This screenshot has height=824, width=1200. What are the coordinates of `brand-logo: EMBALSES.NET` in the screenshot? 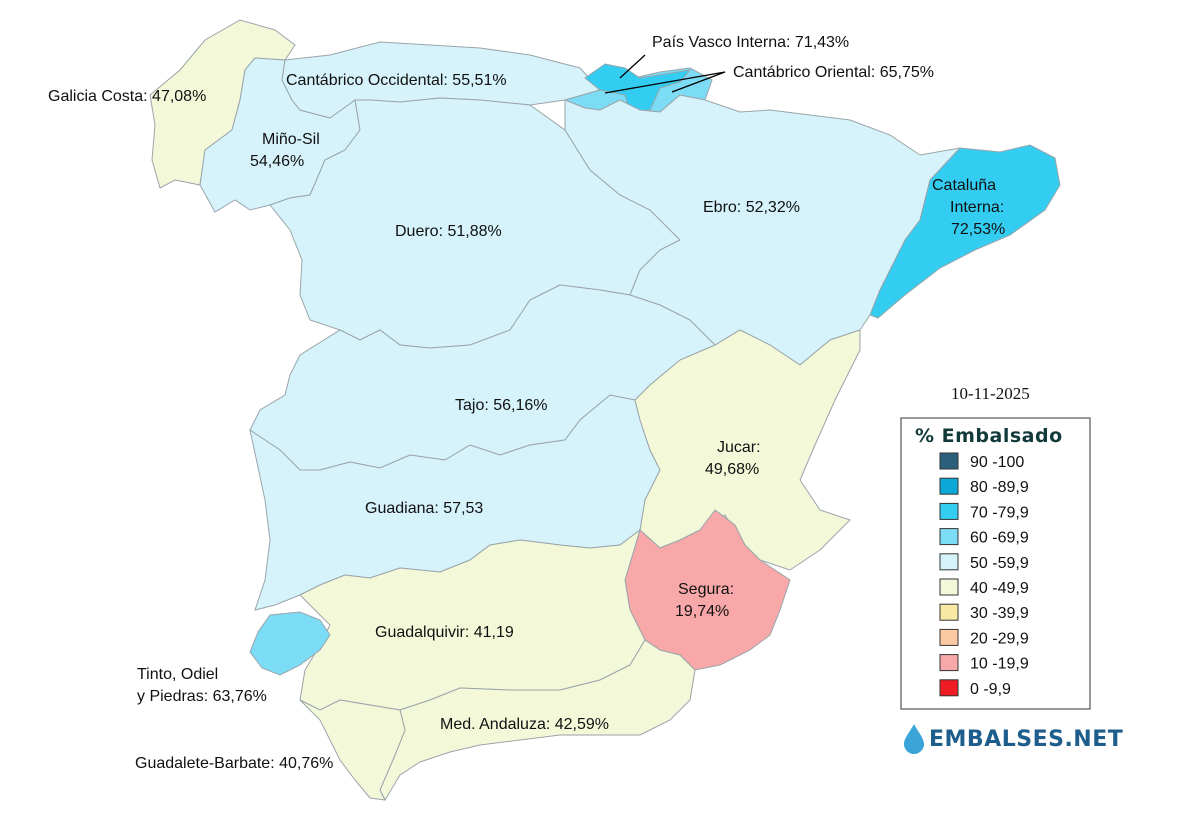 It's located at (1013, 739).